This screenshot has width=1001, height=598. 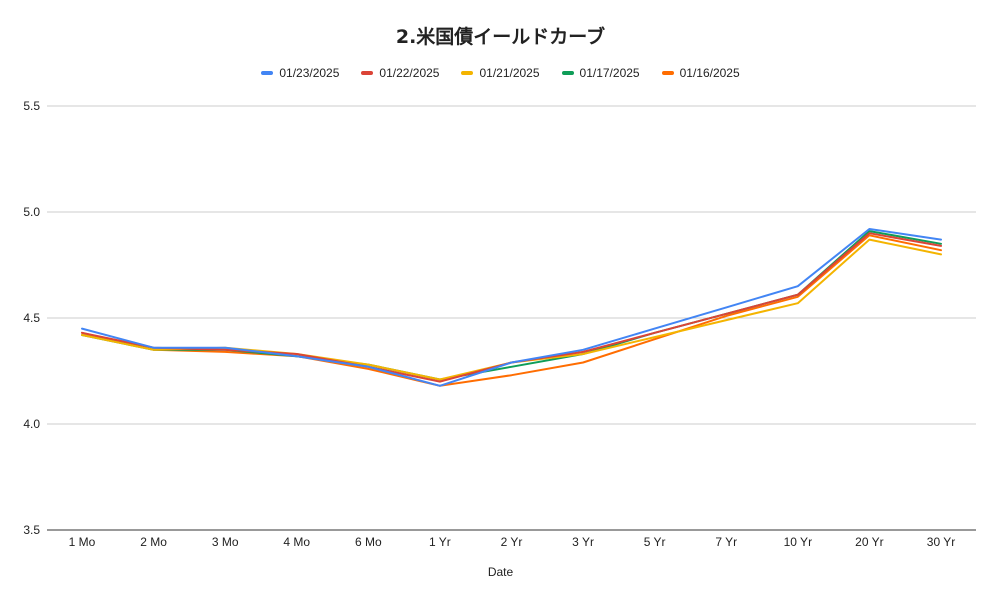 I want to click on x-tick-label: 2 Mo, so click(x=153, y=542).